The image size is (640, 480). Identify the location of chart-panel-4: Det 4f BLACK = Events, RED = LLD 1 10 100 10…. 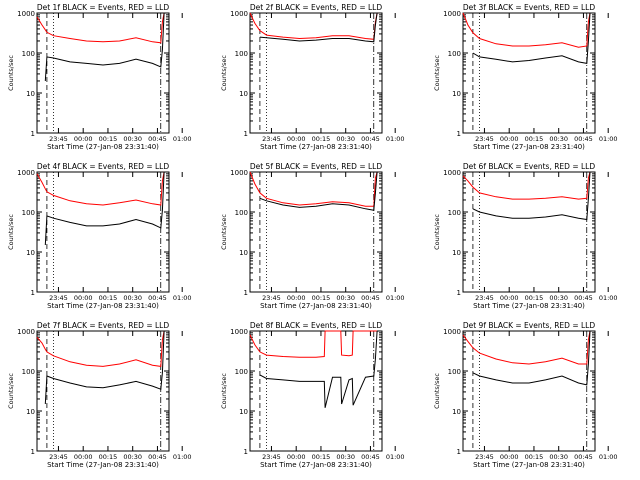
(99, 236).